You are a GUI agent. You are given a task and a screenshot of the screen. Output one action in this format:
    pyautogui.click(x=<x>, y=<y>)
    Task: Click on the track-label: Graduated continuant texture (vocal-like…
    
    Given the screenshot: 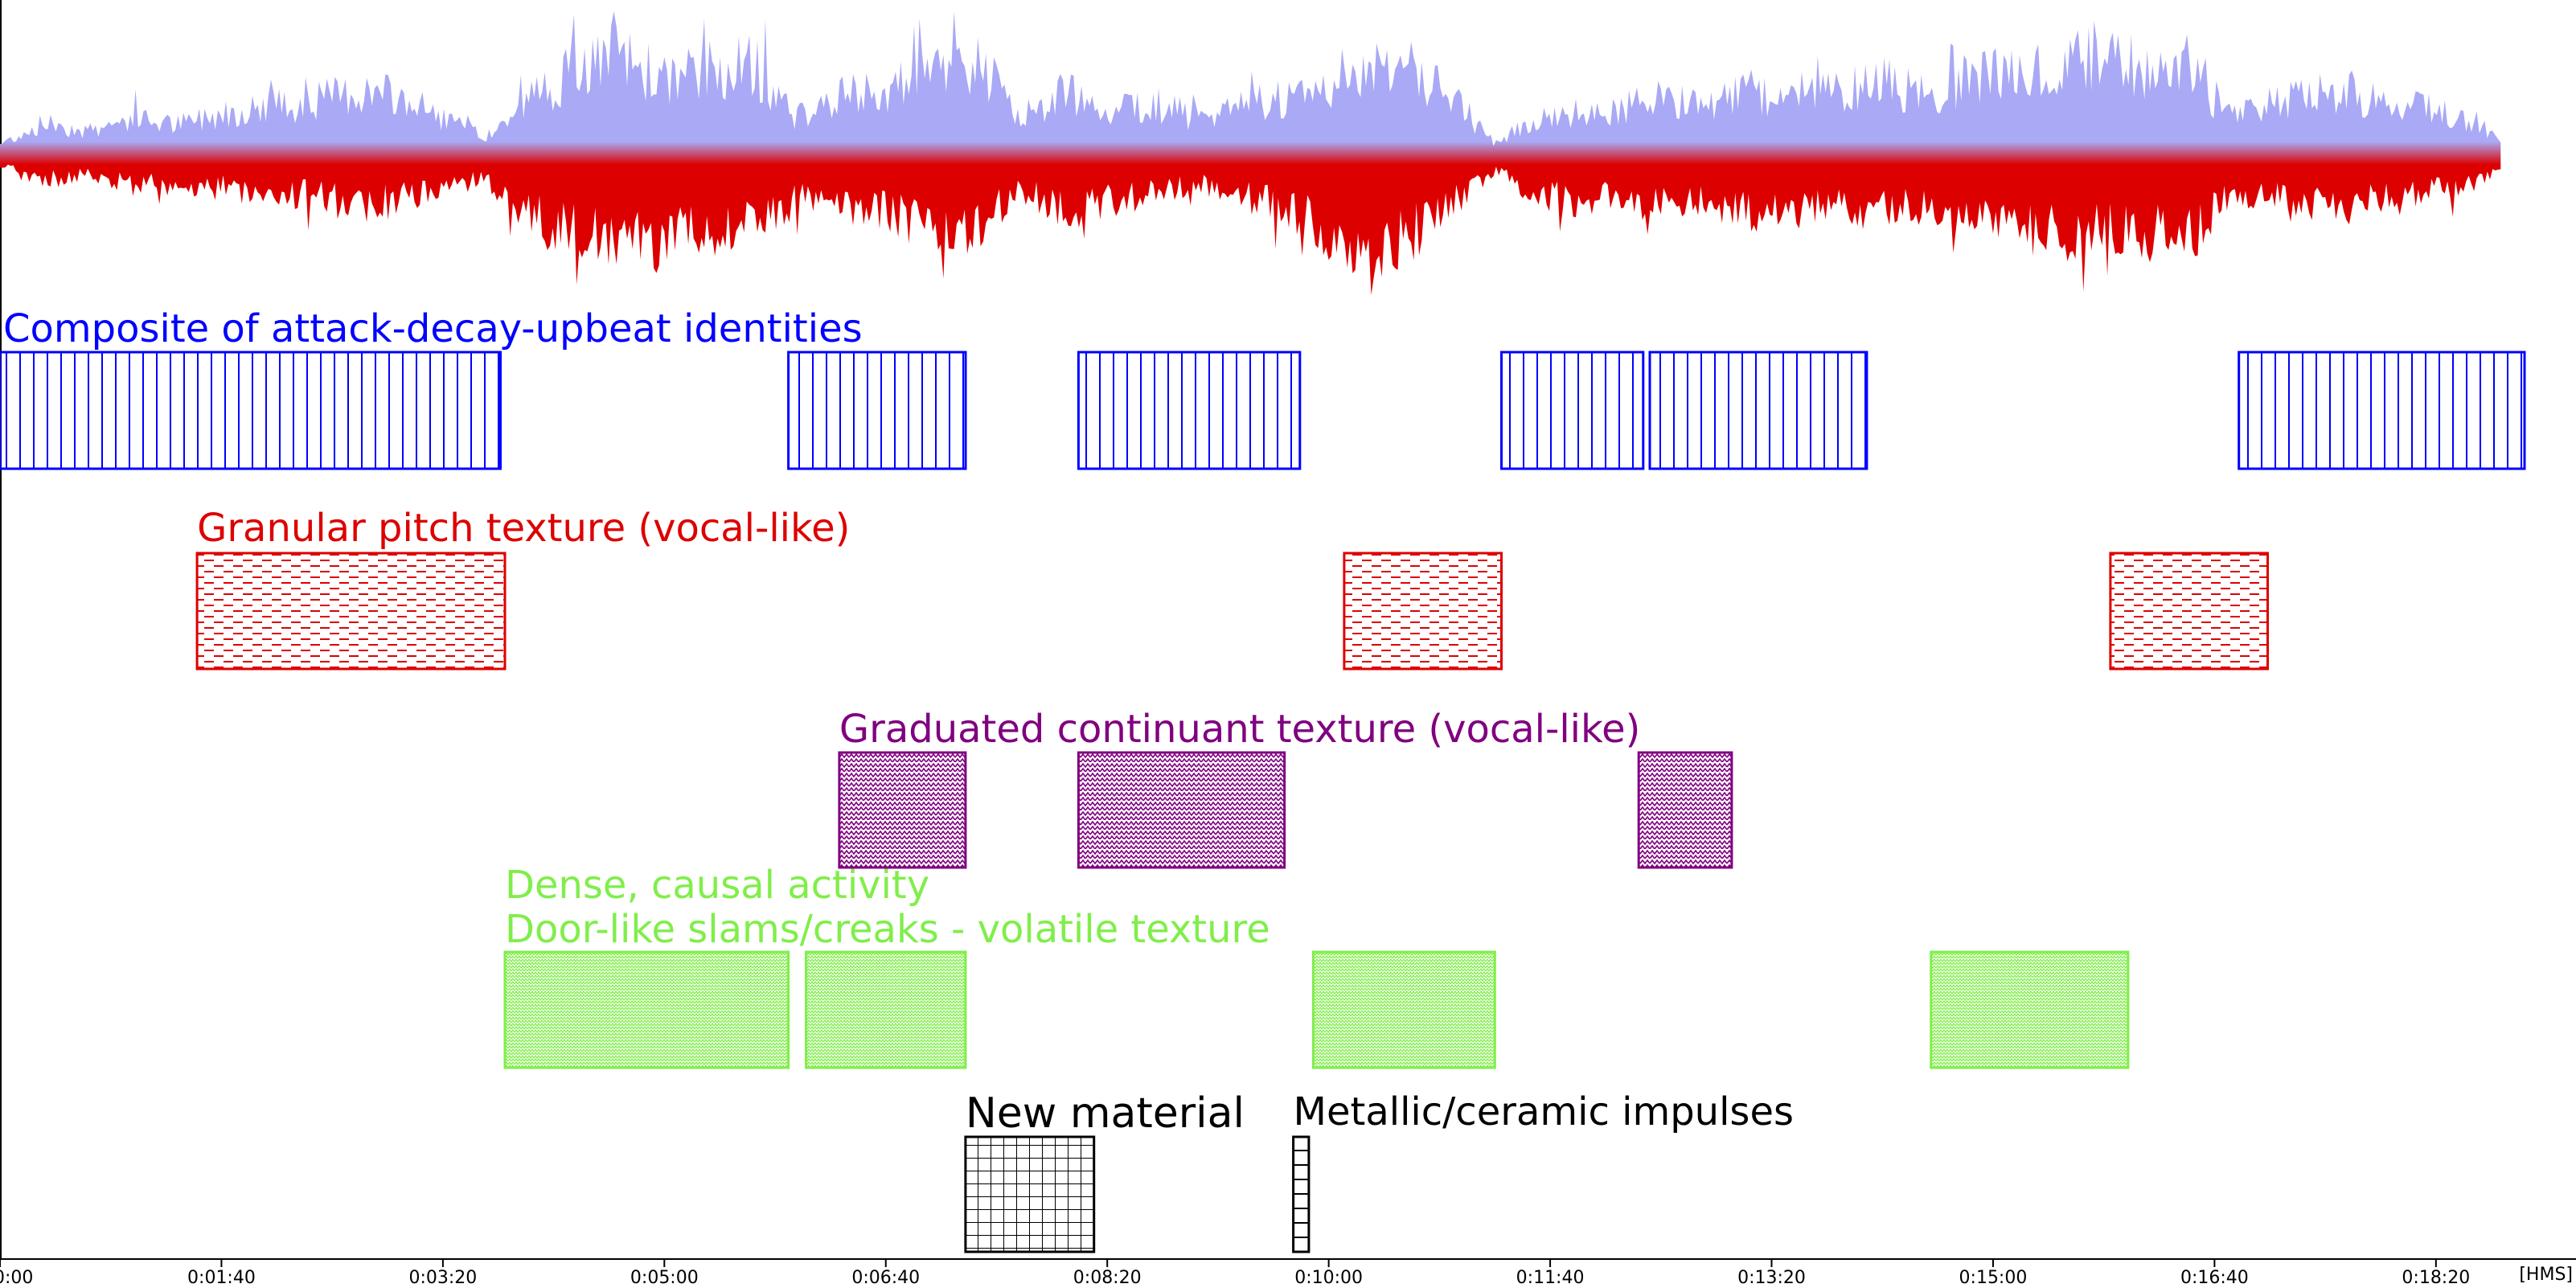 What is the action you would take?
    pyautogui.click(x=1239, y=729)
    